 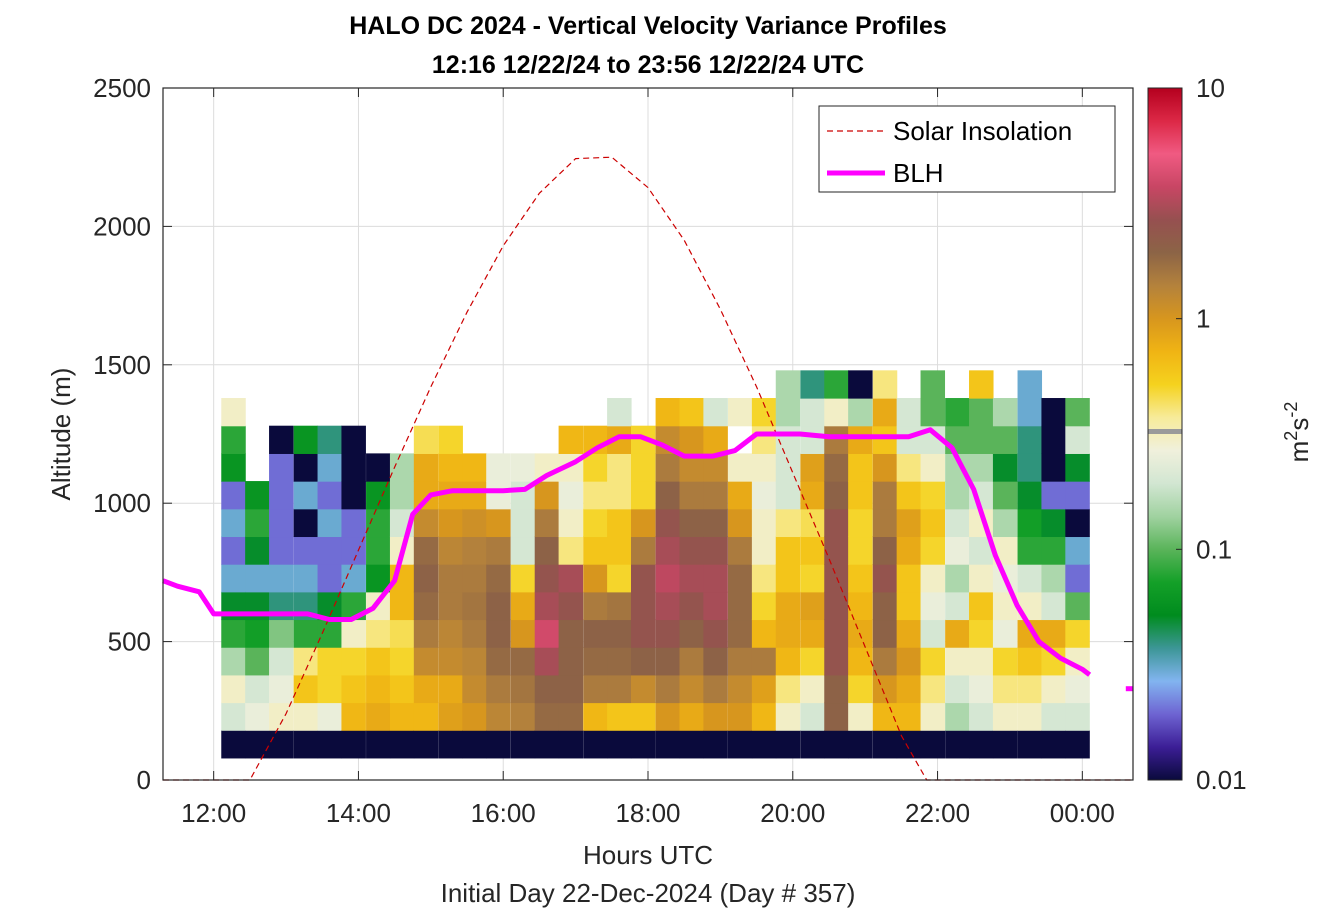 I want to click on x-tick-label: 18:00, so click(x=647, y=813).